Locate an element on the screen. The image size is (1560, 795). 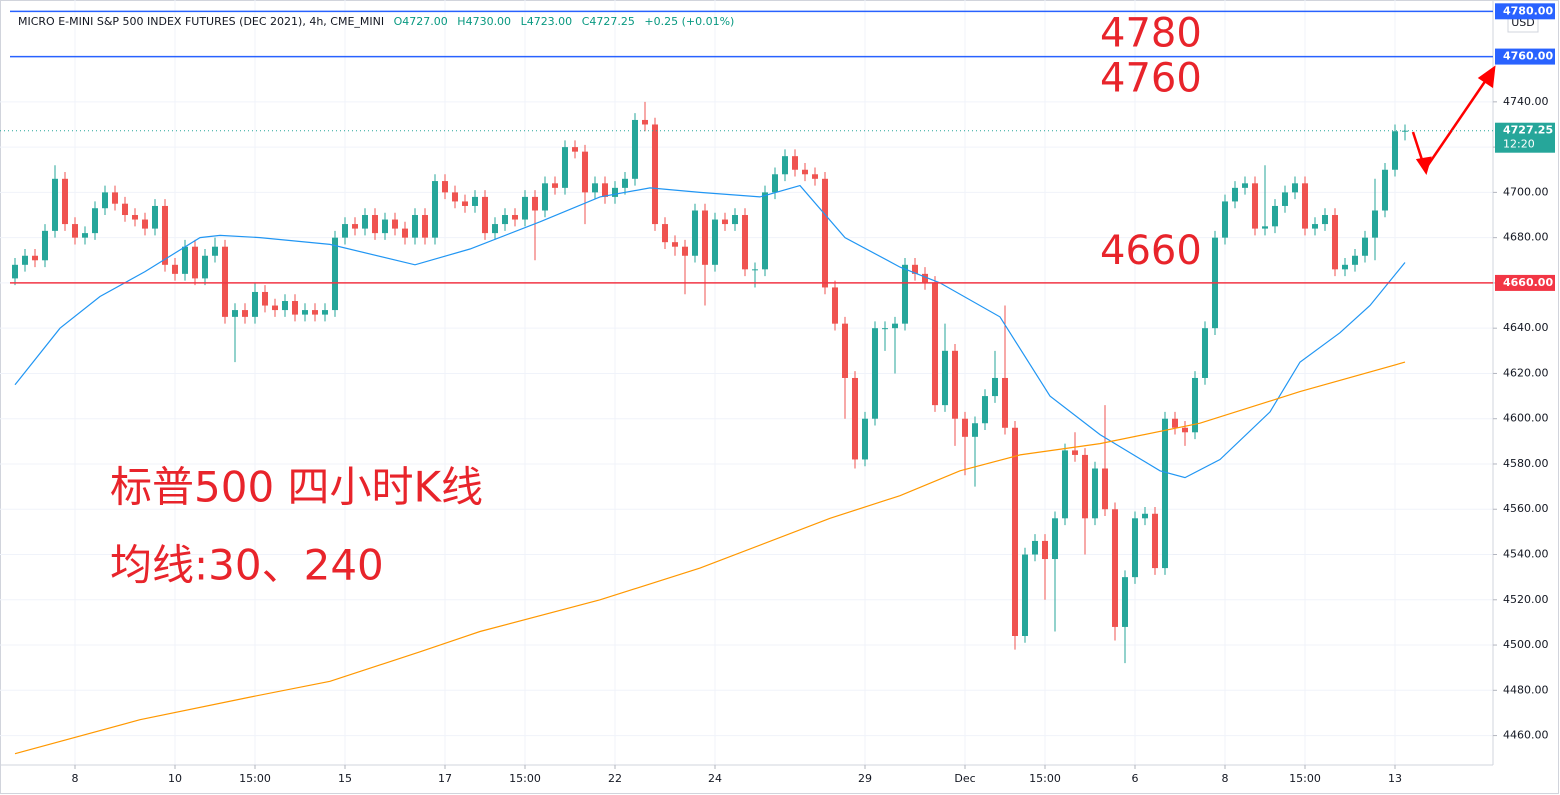
last-price-box is located at coordinates (1525, 137).